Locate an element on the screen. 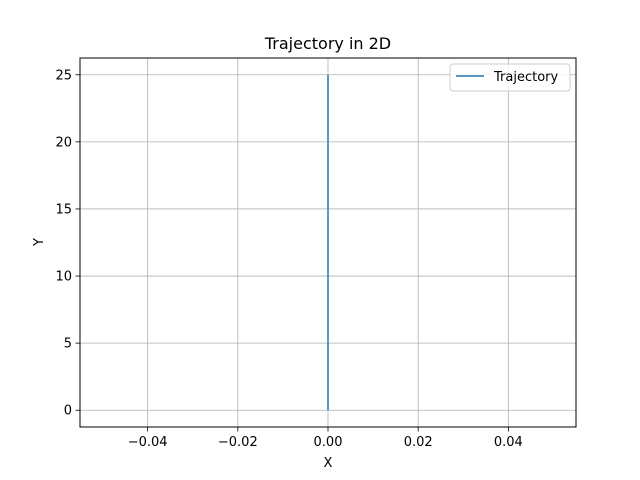 Image resolution: width=640 pixels, height=480 pixels. x-axis-label: X is located at coordinates (328, 463).